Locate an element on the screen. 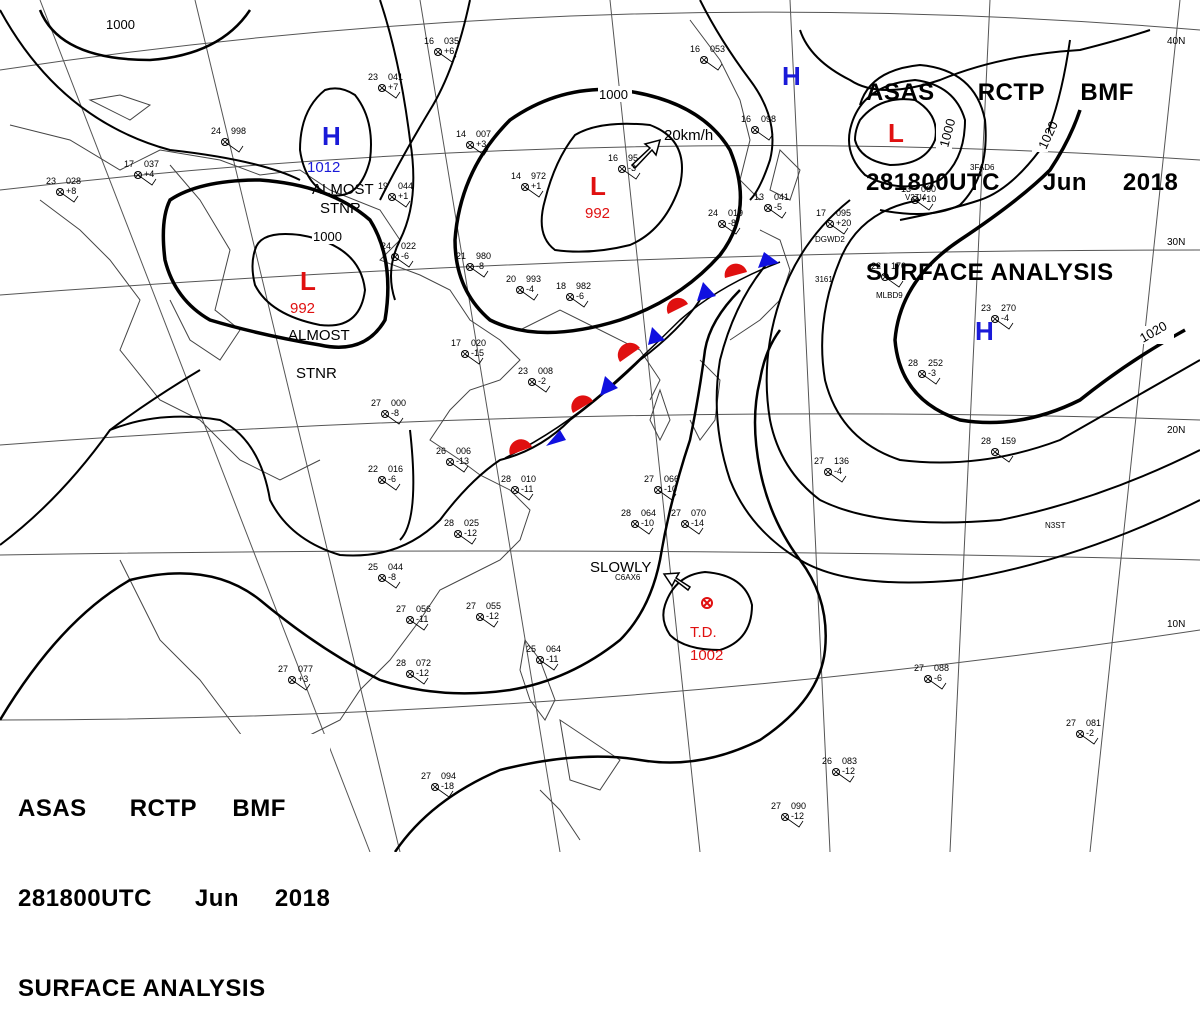  station-plot: 23 041+7 is located at coordinates (385, 85).